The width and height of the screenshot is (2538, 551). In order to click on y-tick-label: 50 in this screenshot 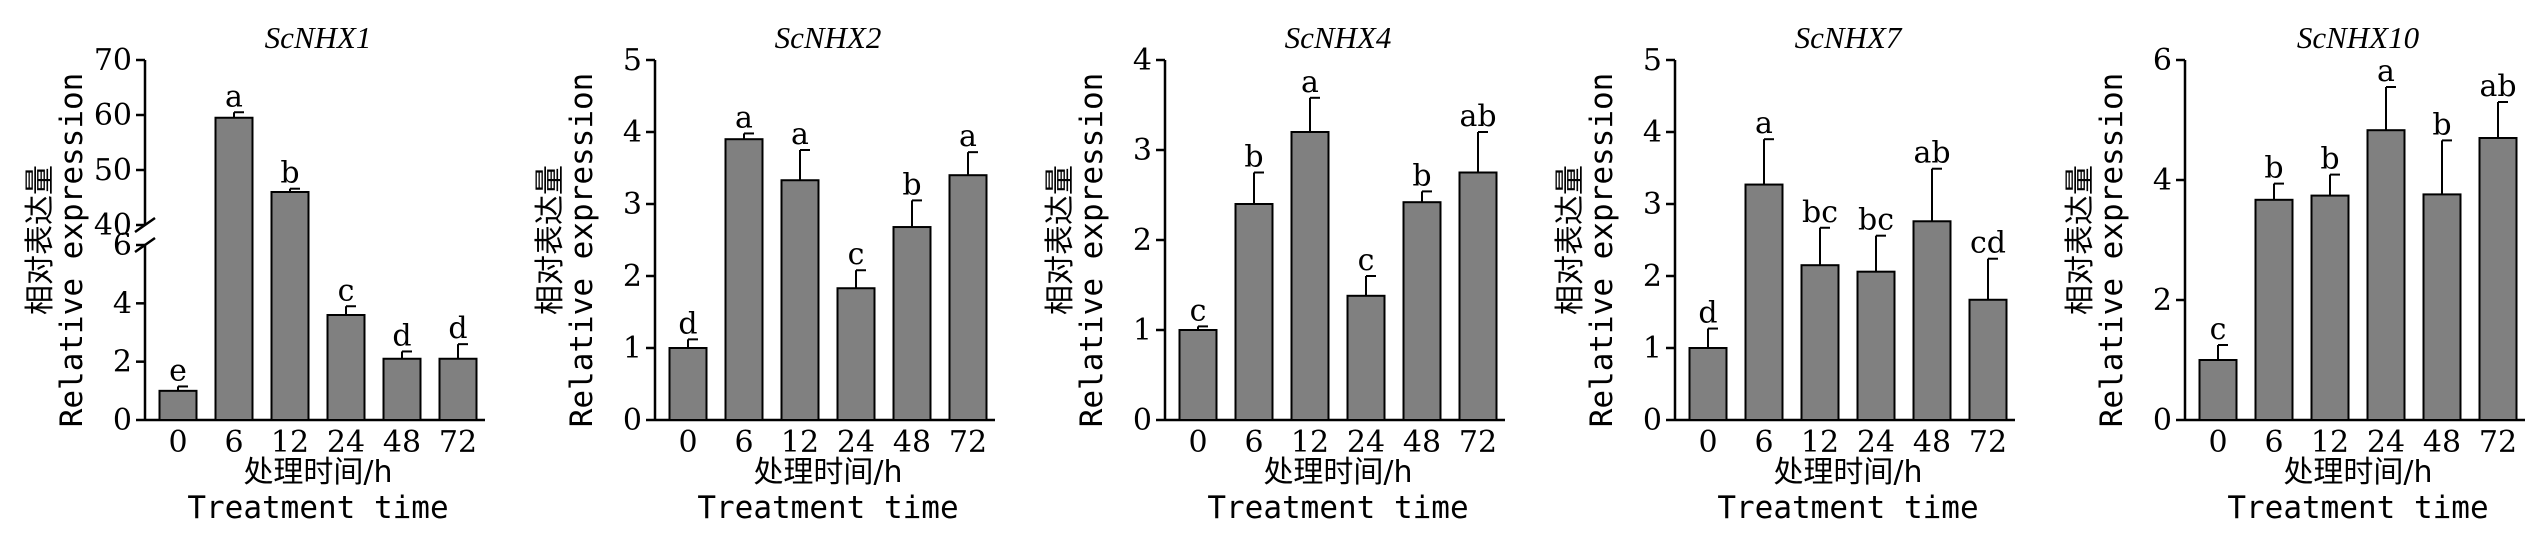, I will do `click(113, 170)`.